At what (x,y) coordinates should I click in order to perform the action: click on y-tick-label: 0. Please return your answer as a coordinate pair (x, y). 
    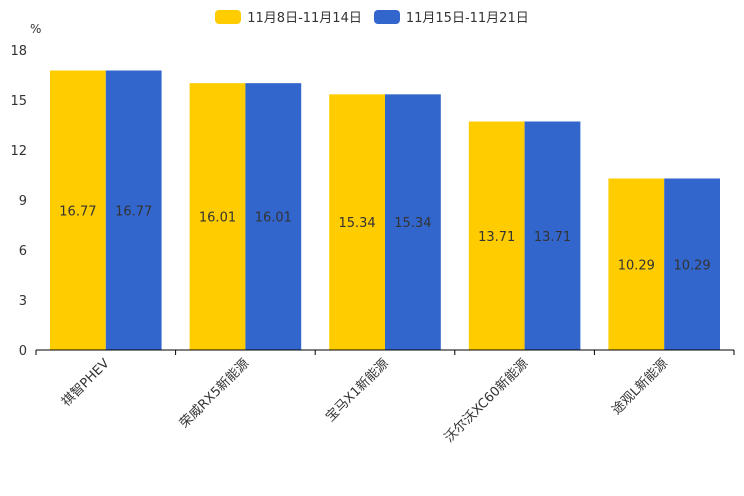
    Looking at the image, I should click on (23, 351).